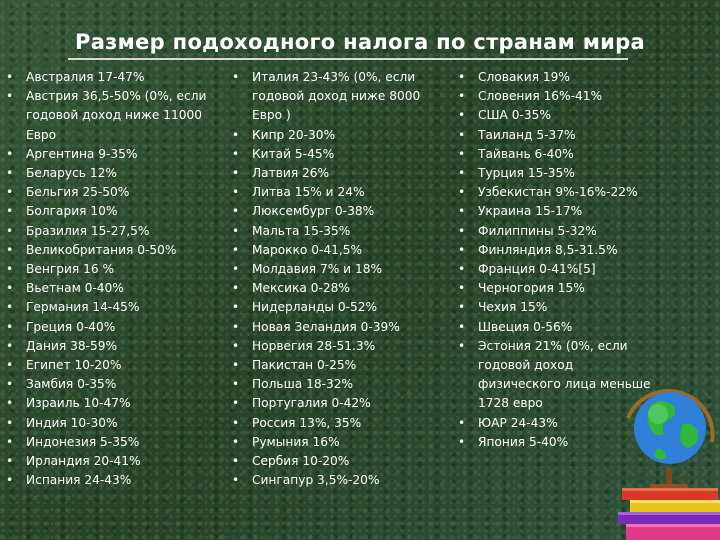 This screenshot has height=540, width=720. What do you see at coordinates (303, 384) in the screenshot?
I see `country-tax-text: Польша 18-32%` at bounding box center [303, 384].